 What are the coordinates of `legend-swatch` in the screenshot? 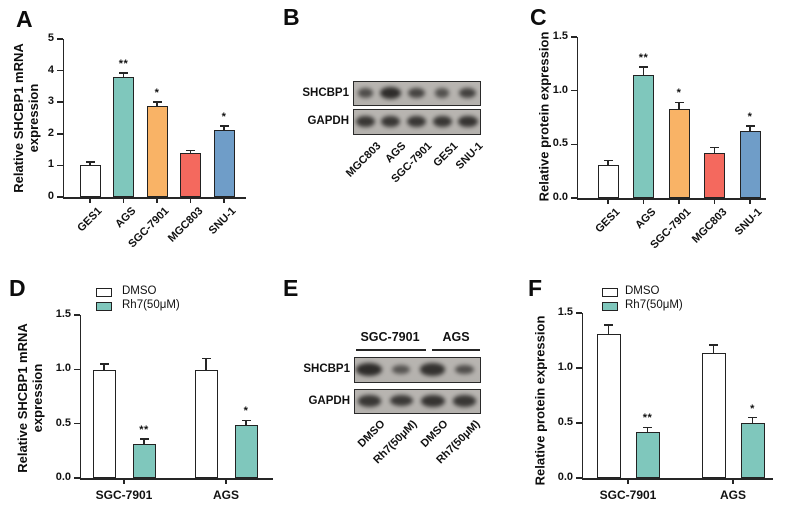 It's located at (104, 292).